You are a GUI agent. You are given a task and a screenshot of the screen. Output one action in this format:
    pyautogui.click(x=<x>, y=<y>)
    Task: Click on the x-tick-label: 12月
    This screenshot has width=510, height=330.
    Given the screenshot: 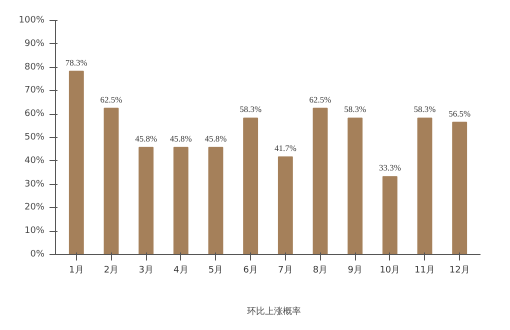 What is the action you would take?
    pyautogui.click(x=459, y=271)
    